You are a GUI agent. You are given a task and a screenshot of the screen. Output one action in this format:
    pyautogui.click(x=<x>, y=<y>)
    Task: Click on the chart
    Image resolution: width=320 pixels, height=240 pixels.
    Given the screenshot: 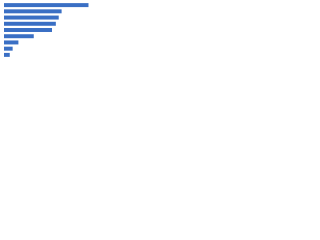 What is the action you would take?
    pyautogui.click(x=46, y=30)
    